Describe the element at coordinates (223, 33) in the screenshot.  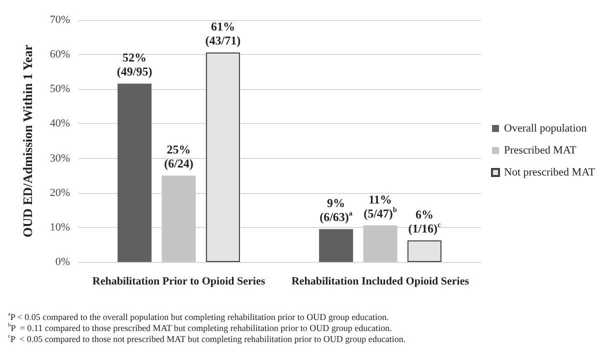
I see `data-label: 61% (43/71)` at that location.